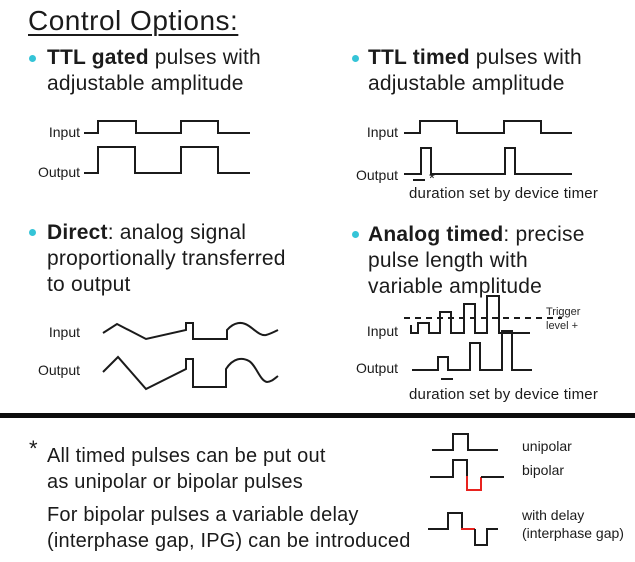 The image size is (635, 562). What do you see at coordinates (203, 515) in the screenshot?
I see `footnote-p2-line1: For bipolar pulses a variable delay` at bounding box center [203, 515].